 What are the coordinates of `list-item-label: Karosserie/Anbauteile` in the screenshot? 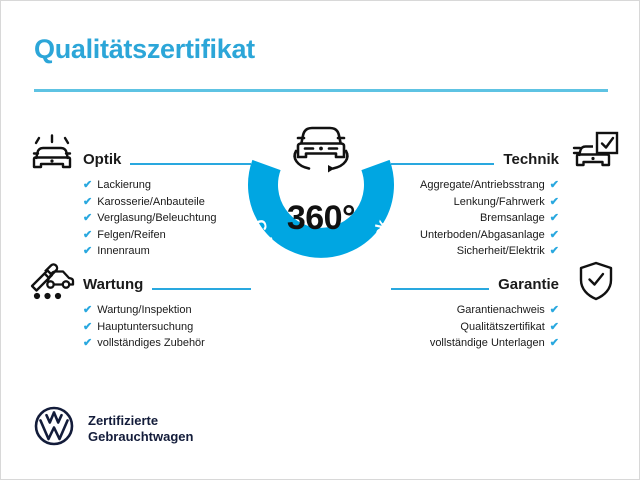 It's located at (151, 201).